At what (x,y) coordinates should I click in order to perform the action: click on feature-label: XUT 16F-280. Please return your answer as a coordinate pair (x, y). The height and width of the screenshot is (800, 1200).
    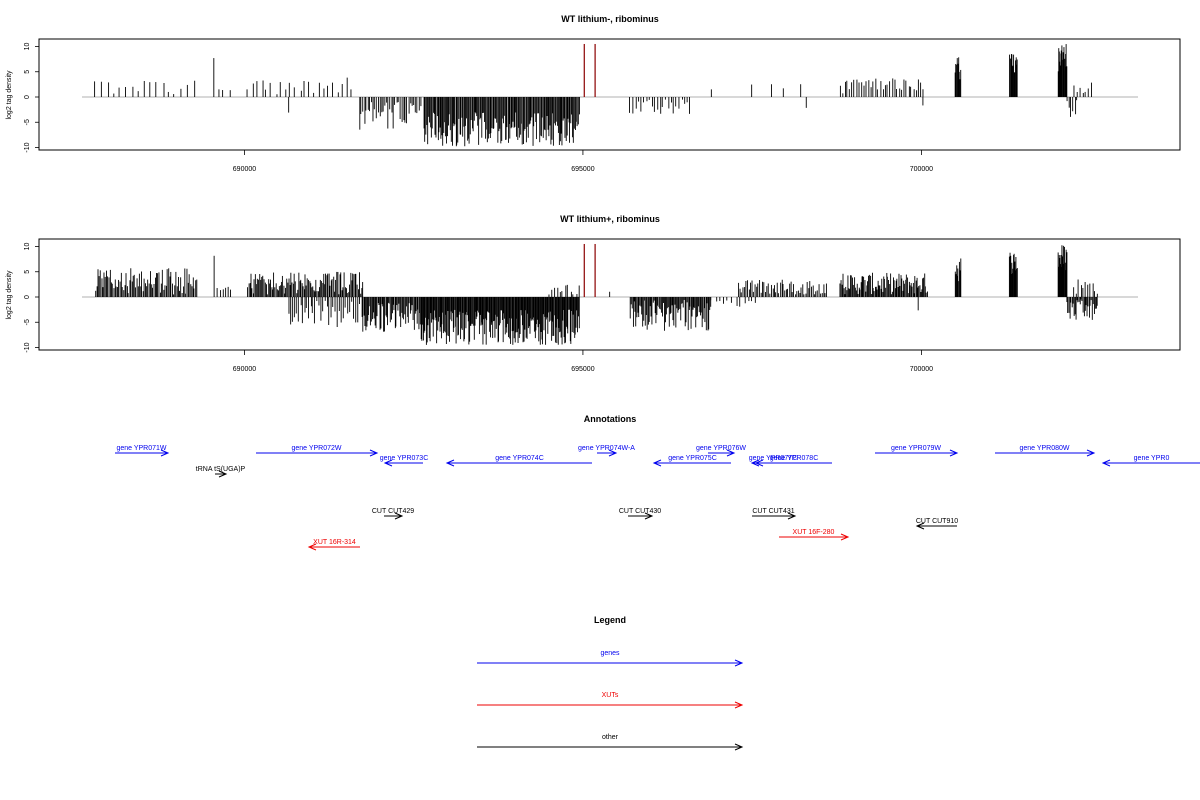
    Looking at the image, I should click on (814, 532).